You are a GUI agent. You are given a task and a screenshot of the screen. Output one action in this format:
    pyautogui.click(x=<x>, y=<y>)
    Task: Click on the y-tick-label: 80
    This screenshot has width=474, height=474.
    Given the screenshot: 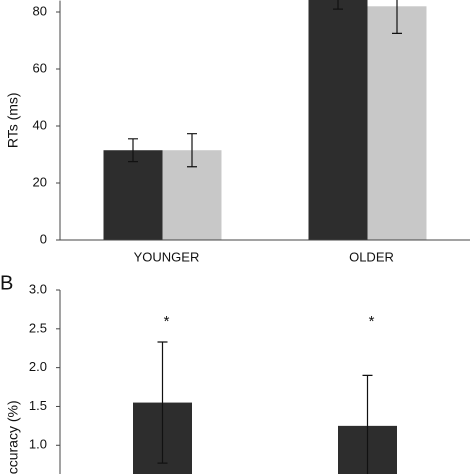 What is the action you would take?
    pyautogui.click(x=40, y=10)
    